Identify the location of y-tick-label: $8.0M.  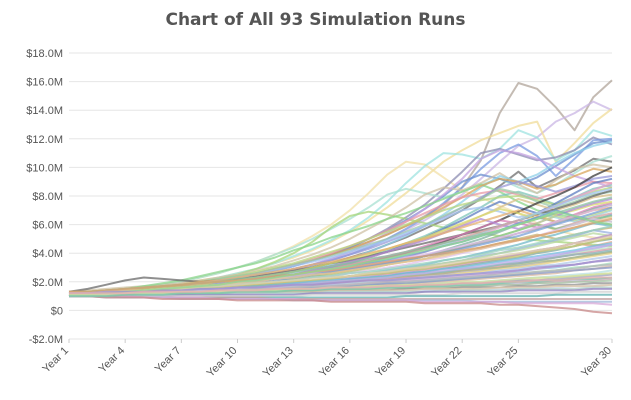
(47, 197).